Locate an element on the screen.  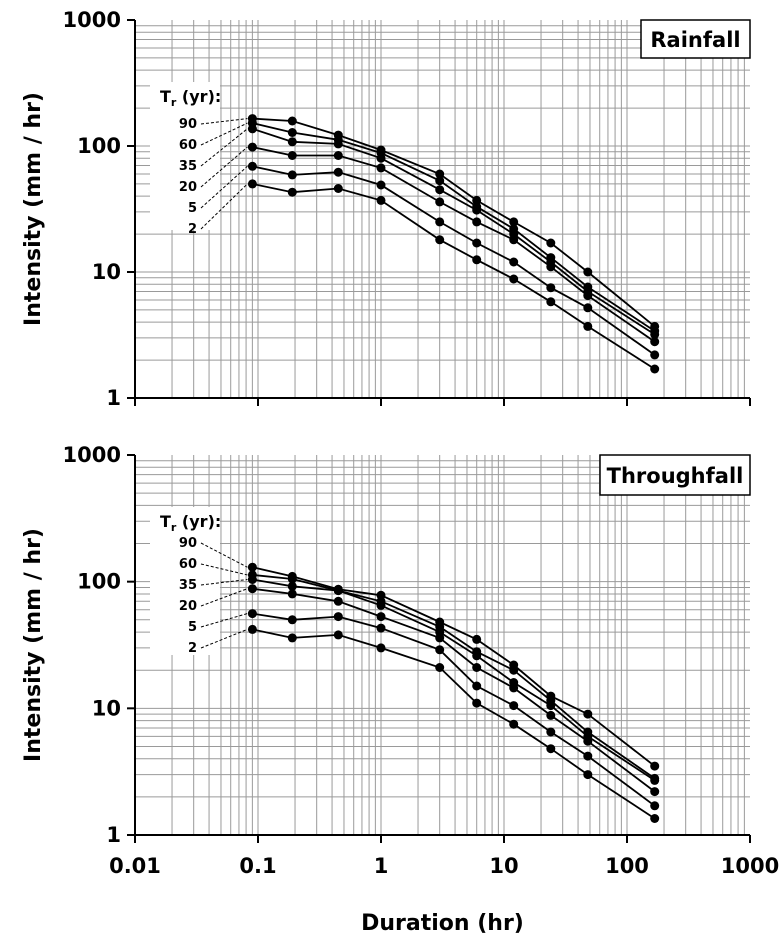
x-tick-label: 0.01 is located at coordinates (135, 866).